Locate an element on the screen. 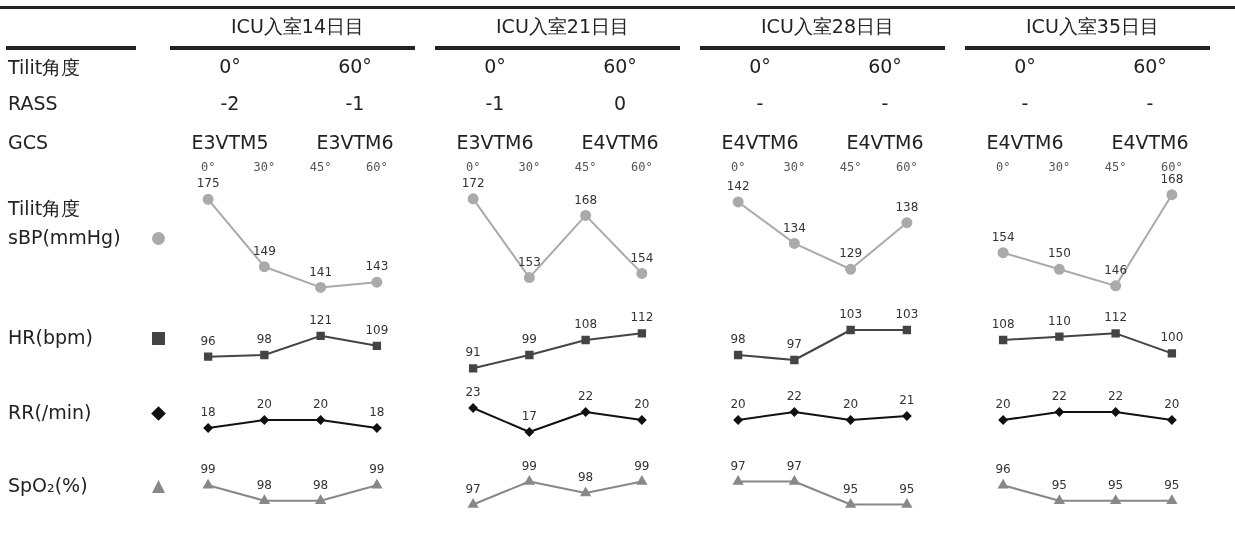 The width and height of the screenshot is (1235, 536). data-label: 141 is located at coordinates (321, 271).